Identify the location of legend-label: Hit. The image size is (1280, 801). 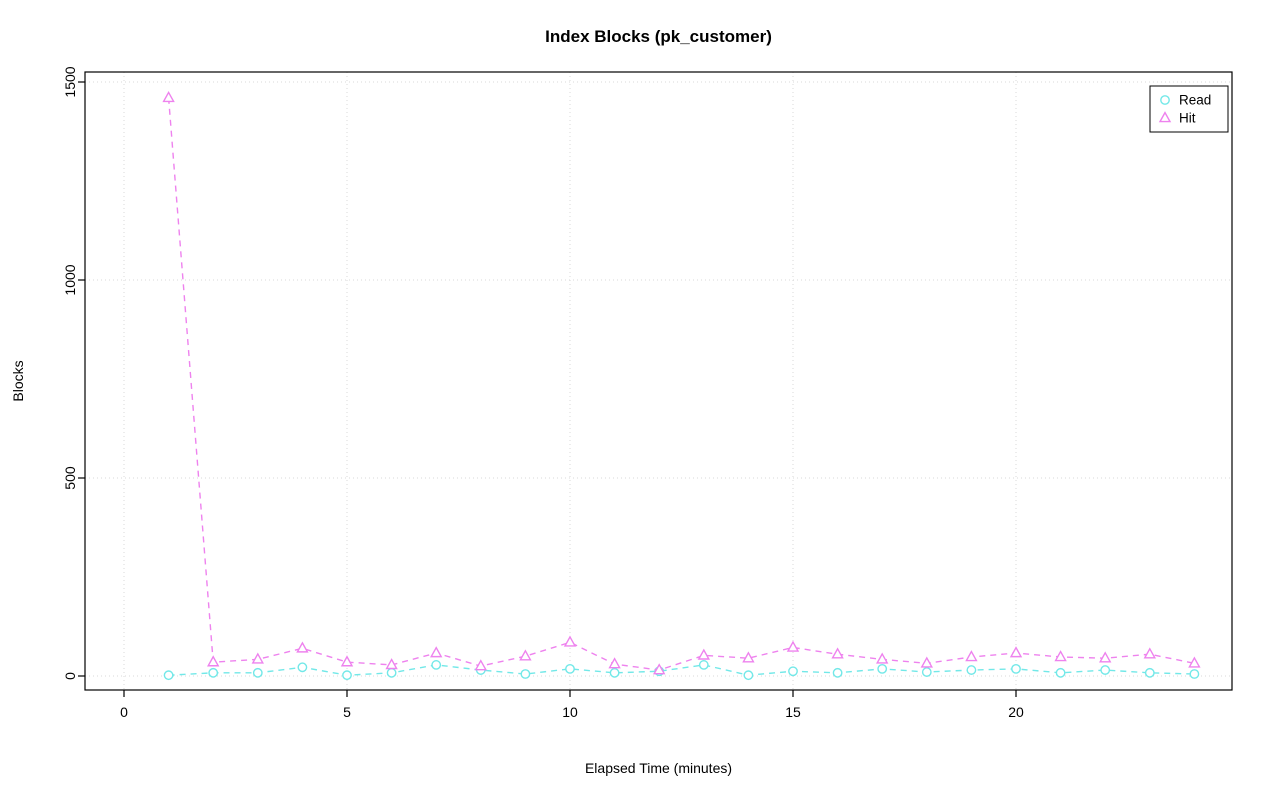
(1187, 118).